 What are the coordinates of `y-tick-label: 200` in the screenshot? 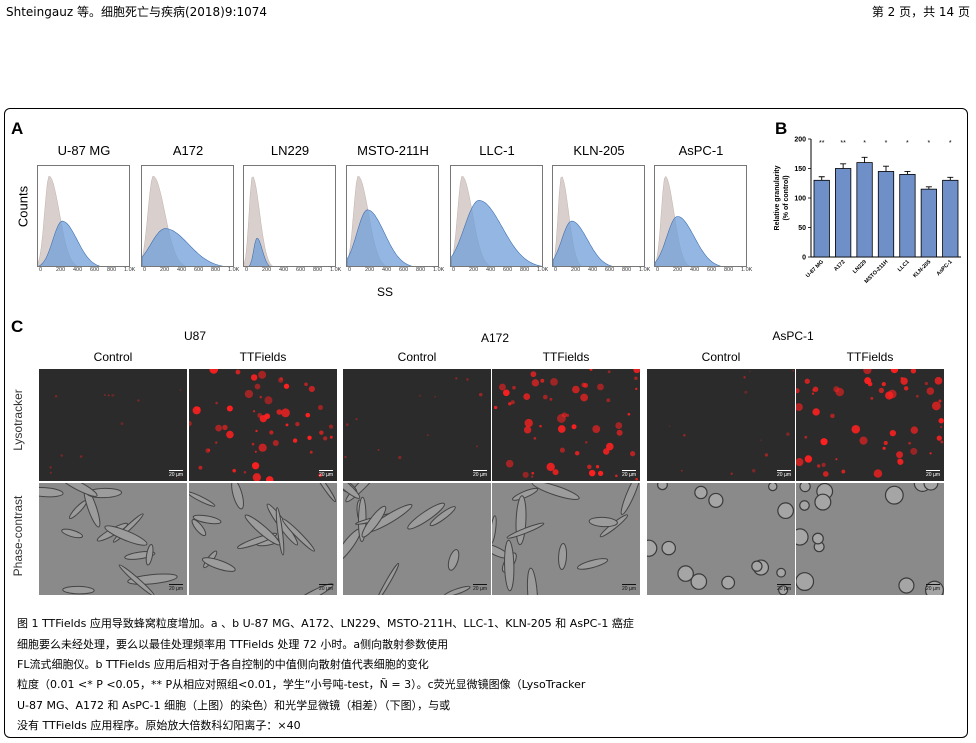 It's located at (800, 140).